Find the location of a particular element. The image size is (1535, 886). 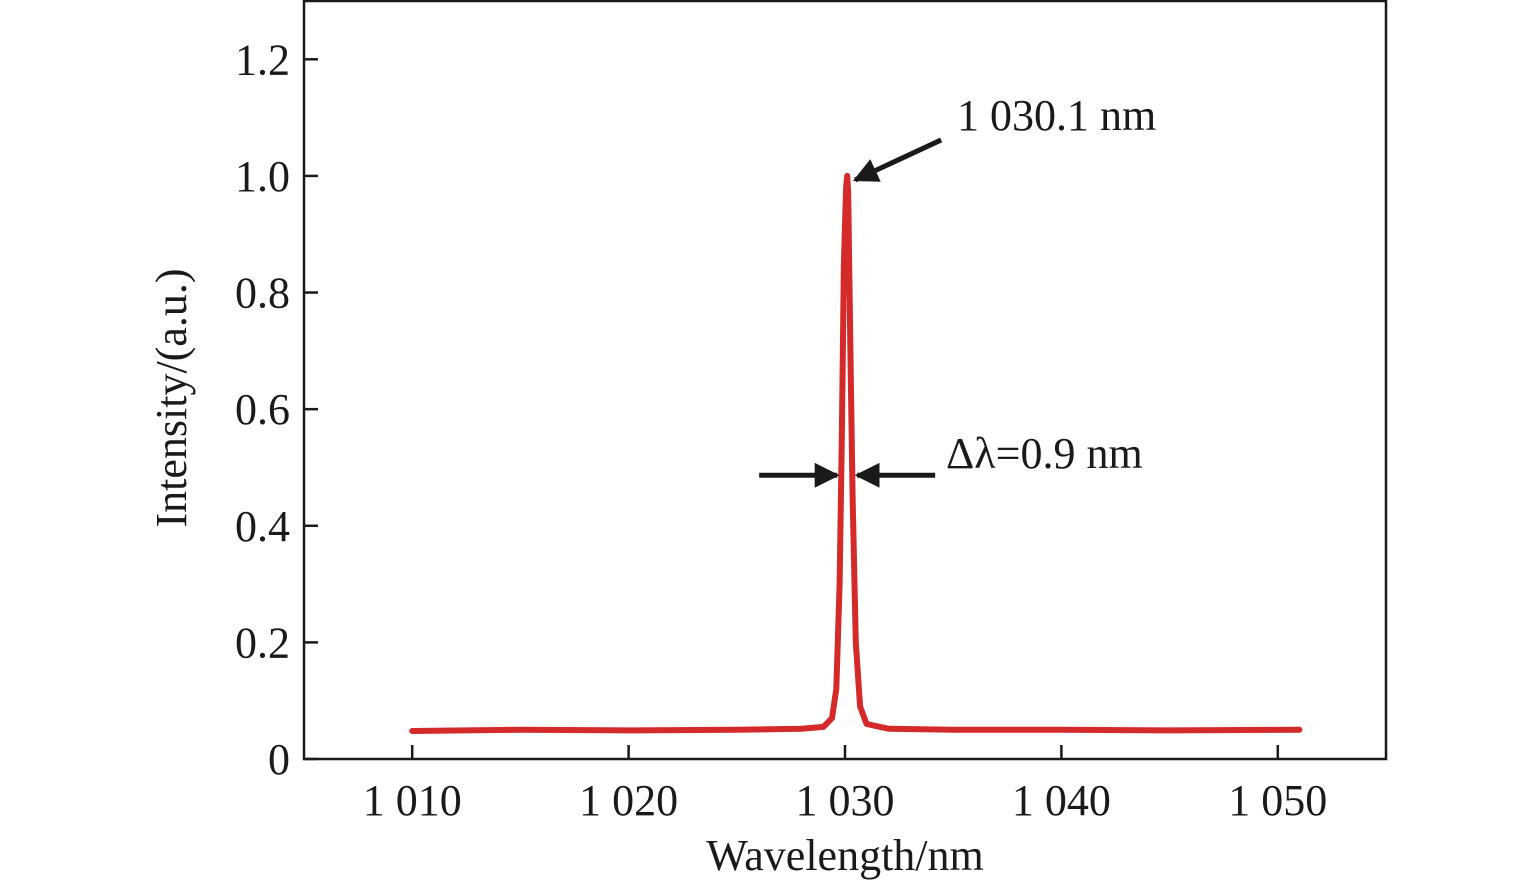

peak-arrow is located at coordinates (897, 160).